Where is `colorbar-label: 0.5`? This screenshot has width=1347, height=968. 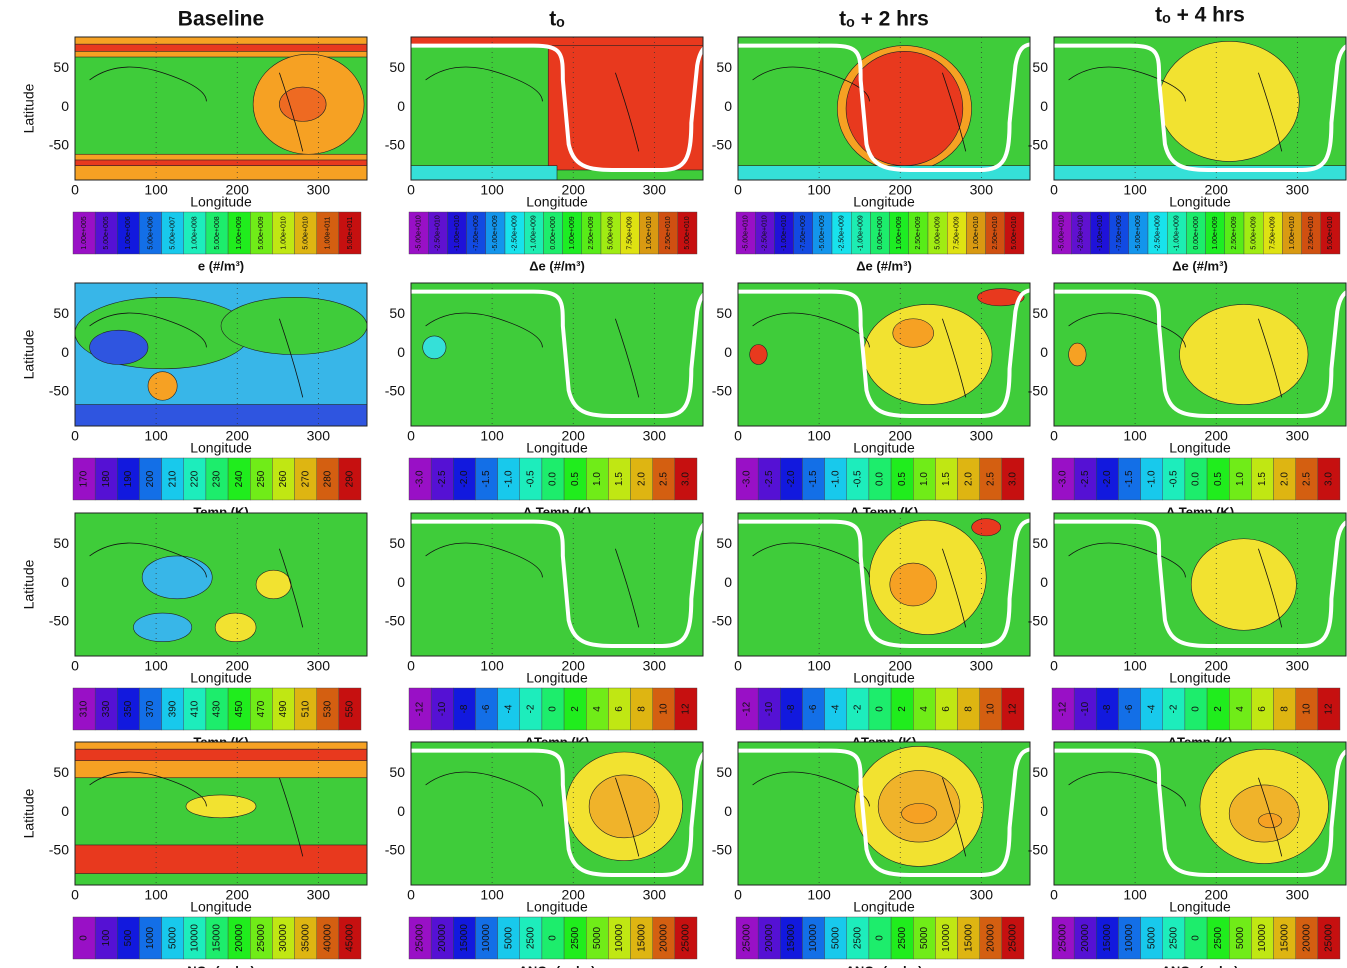
colorbar-label: 0.5 is located at coordinates (902, 479).